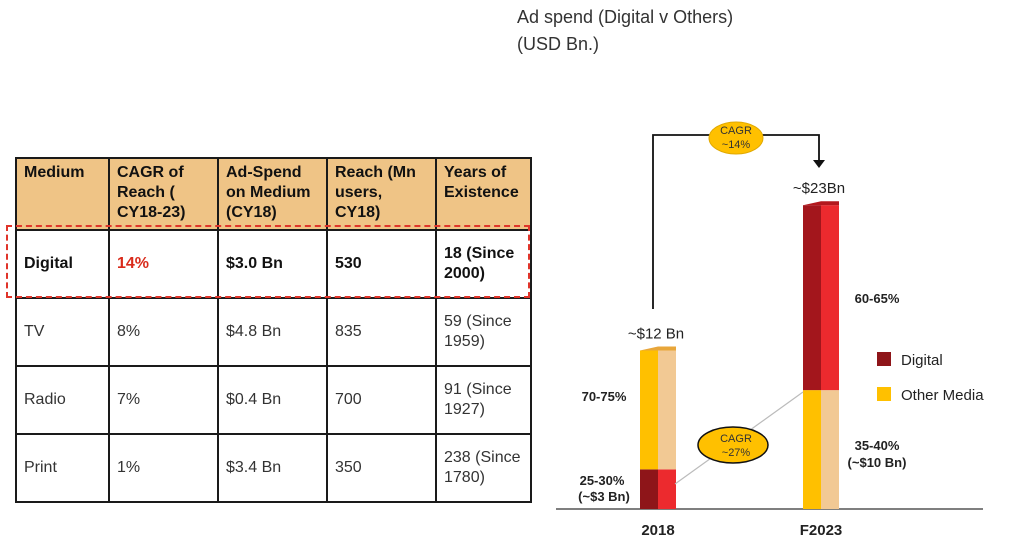  Describe the element at coordinates (62, 400) in the screenshot. I see `cell-medium: Radio` at that location.